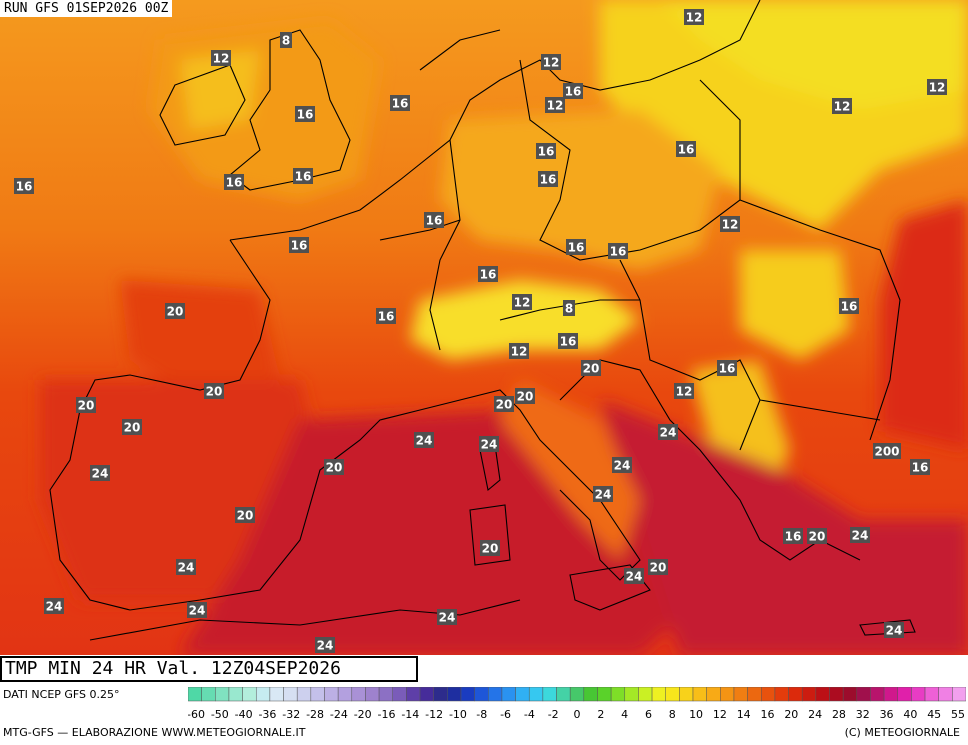  What do you see at coordinates (220, 714) in the screenshot?
I see `scale-tick-label: -50` at bounding box center [220, 714].